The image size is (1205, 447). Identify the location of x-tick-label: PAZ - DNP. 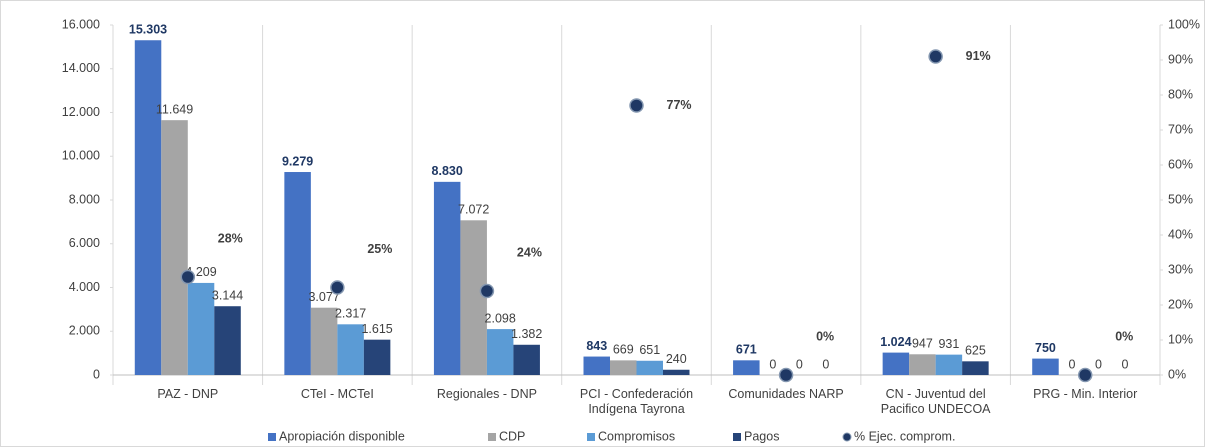
(188, 394).